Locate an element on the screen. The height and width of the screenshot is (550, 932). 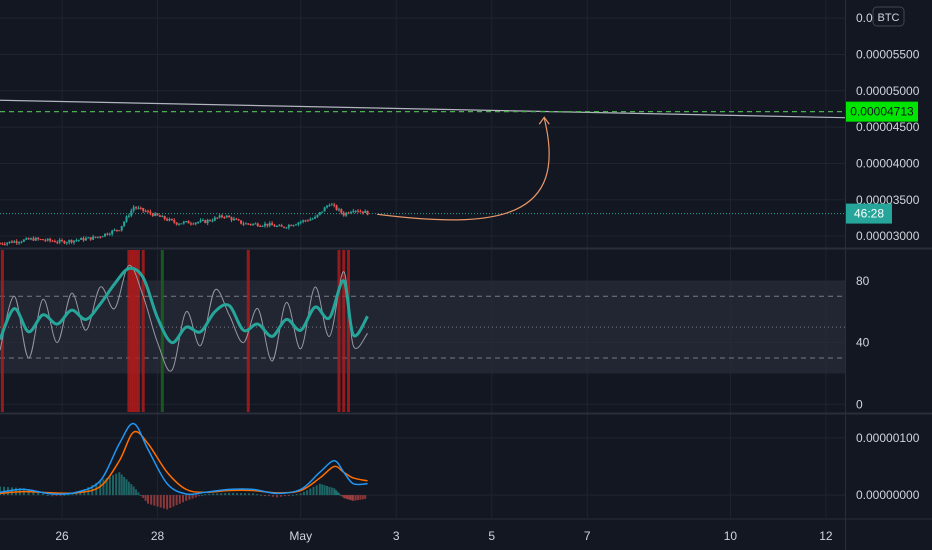
time-axis-tick: 10 is located at coordinates (731, 536).